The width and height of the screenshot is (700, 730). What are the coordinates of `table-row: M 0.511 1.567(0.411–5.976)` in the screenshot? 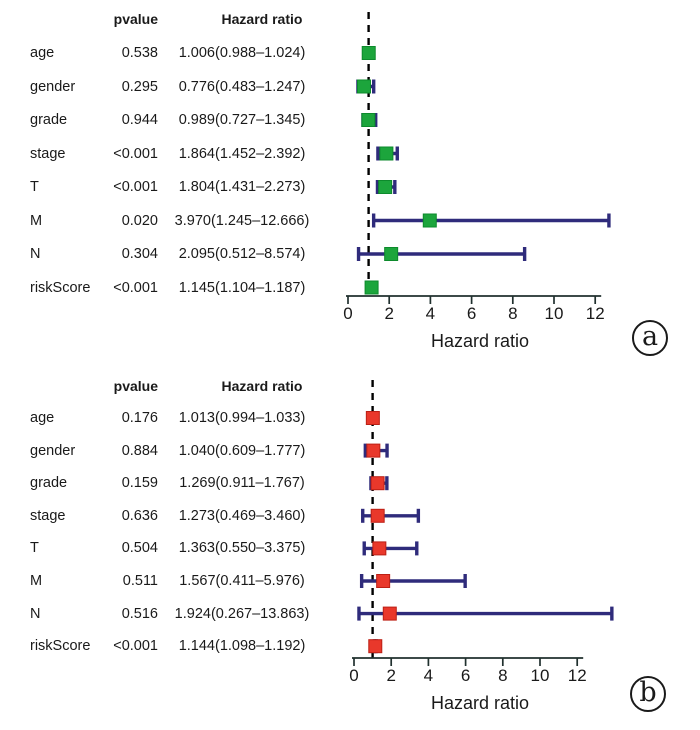 It's located at (172, 581).